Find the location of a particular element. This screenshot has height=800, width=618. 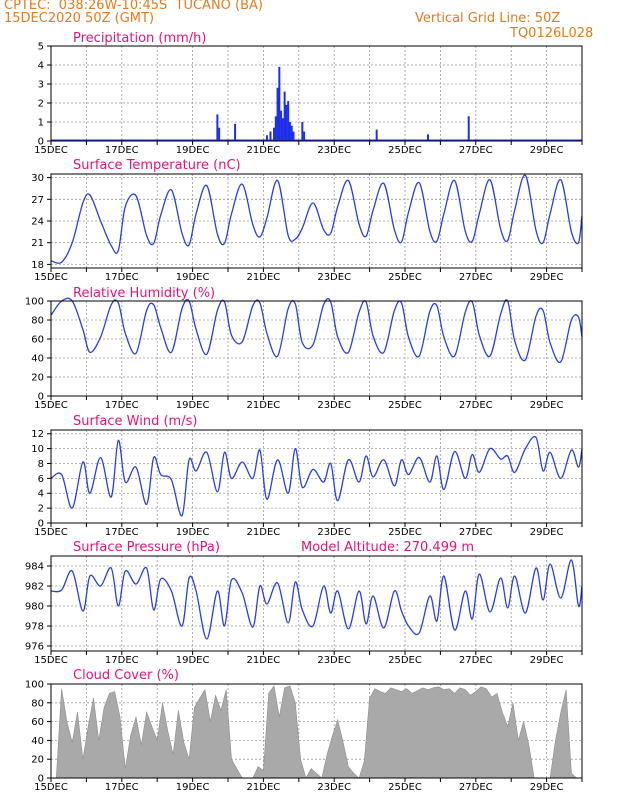

cloud-cover-area is located at coordinates (316, 732).